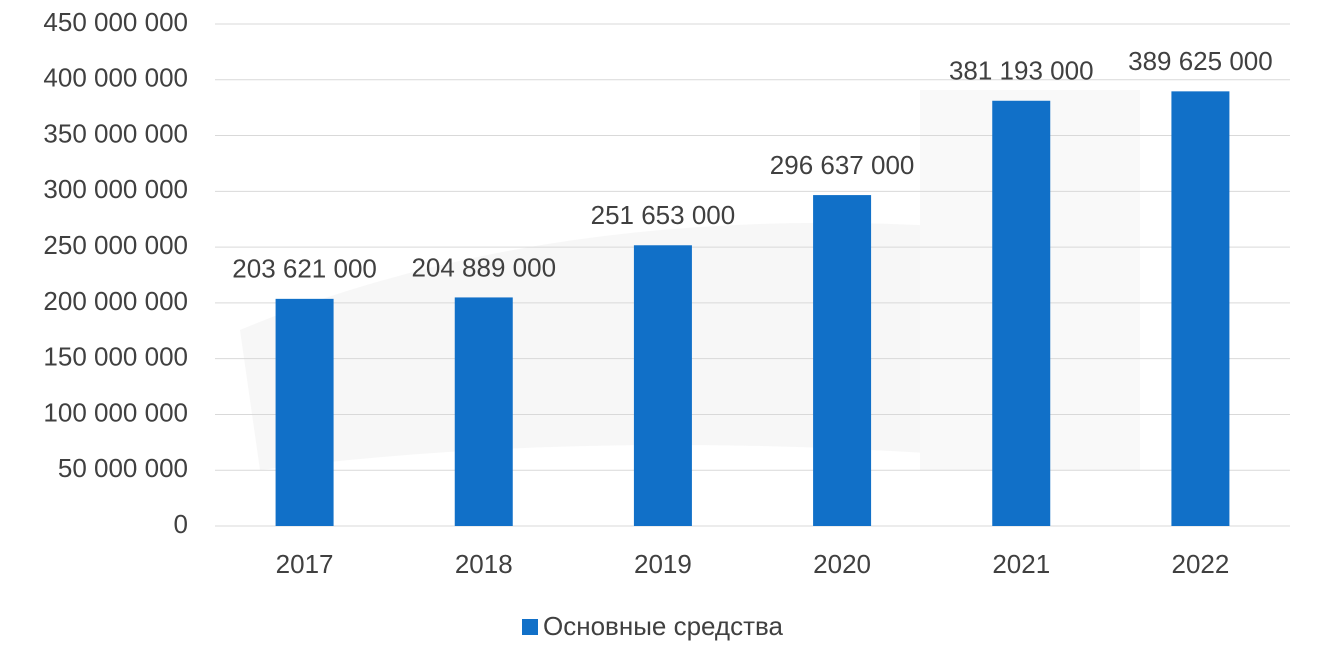  What do you see at coordinates (663, 626) in the screenshot?
I see `legend-label: Основные средства` at bounding box center [663, 626].